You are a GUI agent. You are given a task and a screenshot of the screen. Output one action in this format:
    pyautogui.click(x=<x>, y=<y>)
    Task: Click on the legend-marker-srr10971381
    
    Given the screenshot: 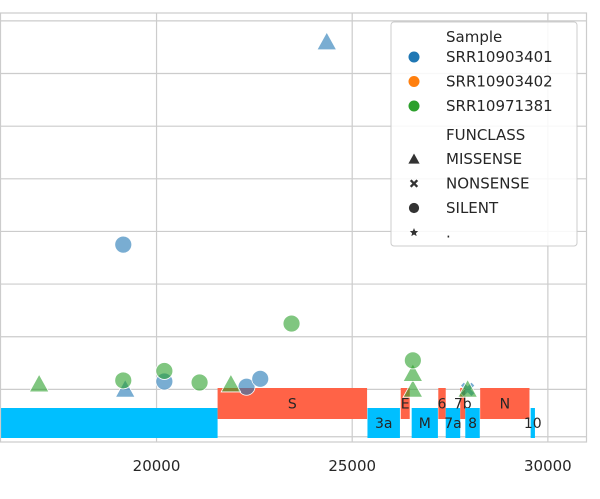 What is the action you would take?
    pyautogui.click(x=414, y=106)
    